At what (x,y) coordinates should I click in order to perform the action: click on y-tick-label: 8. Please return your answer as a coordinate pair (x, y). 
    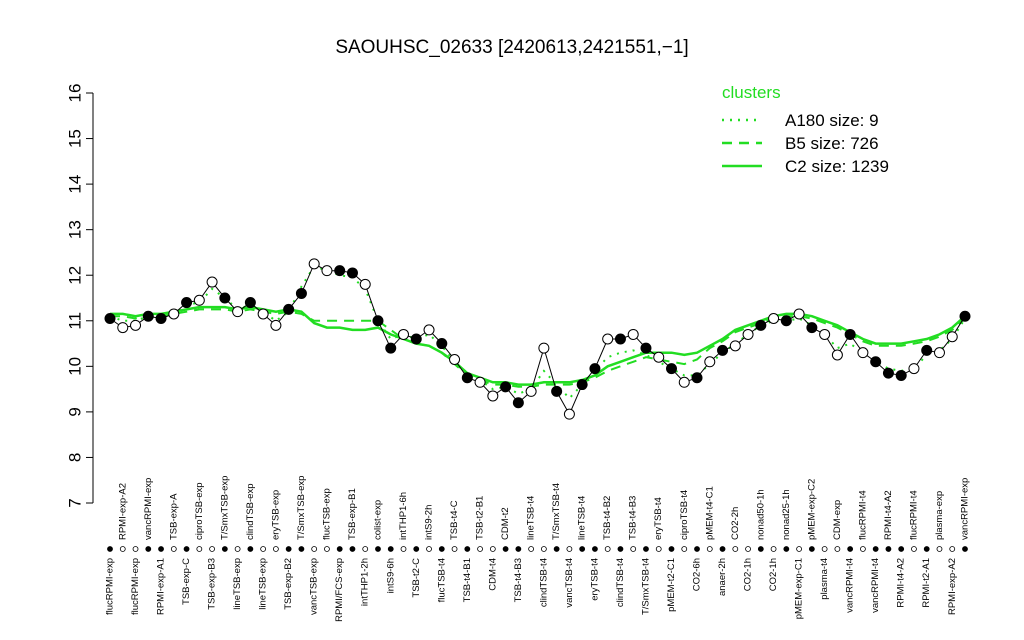
    Looking at the image, I should click on (74, 457).